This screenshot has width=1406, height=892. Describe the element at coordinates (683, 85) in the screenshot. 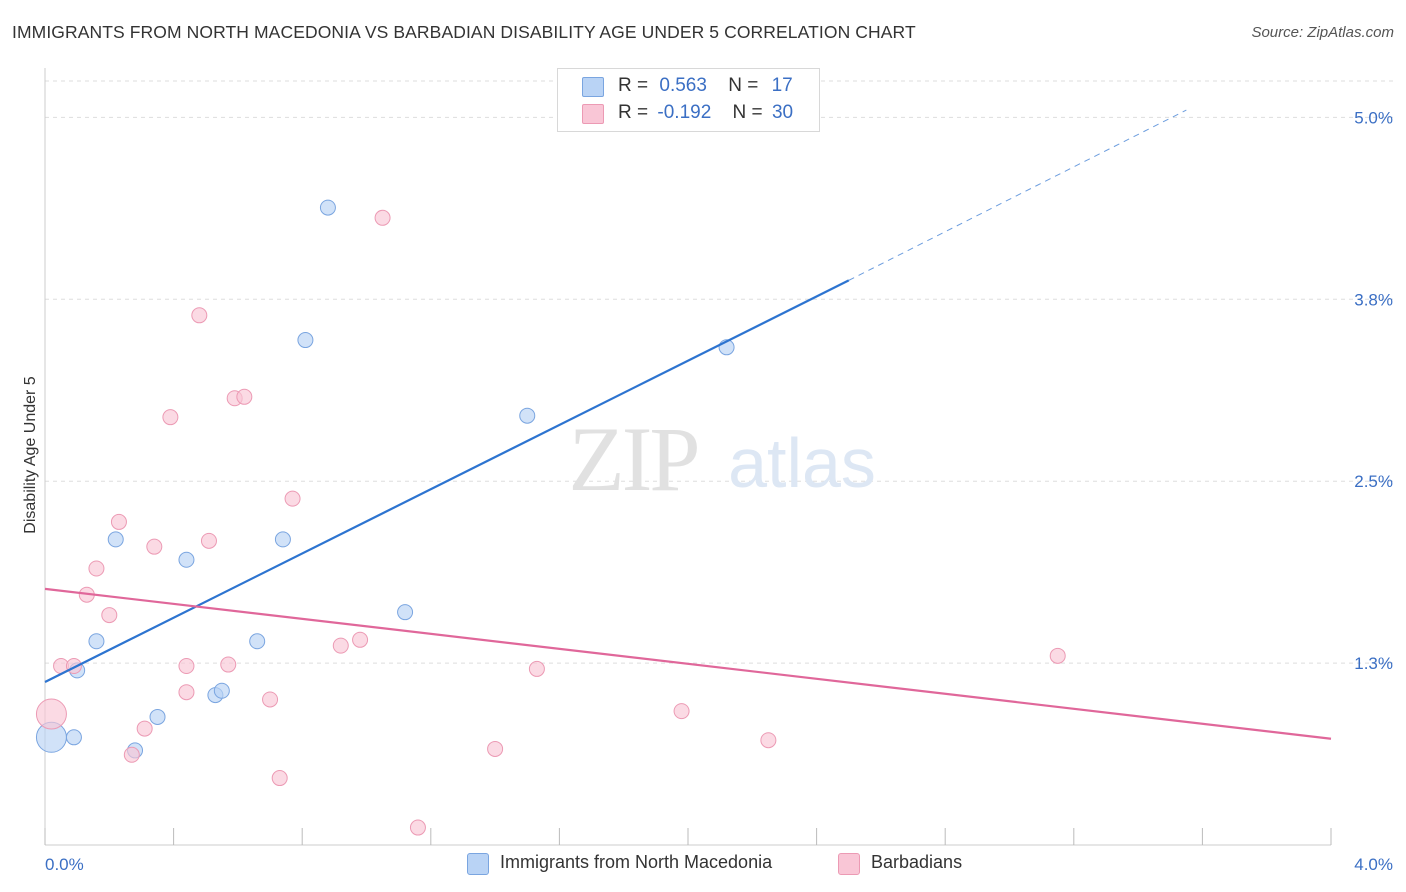

I see `legend-r-value: 0.563` at that location.